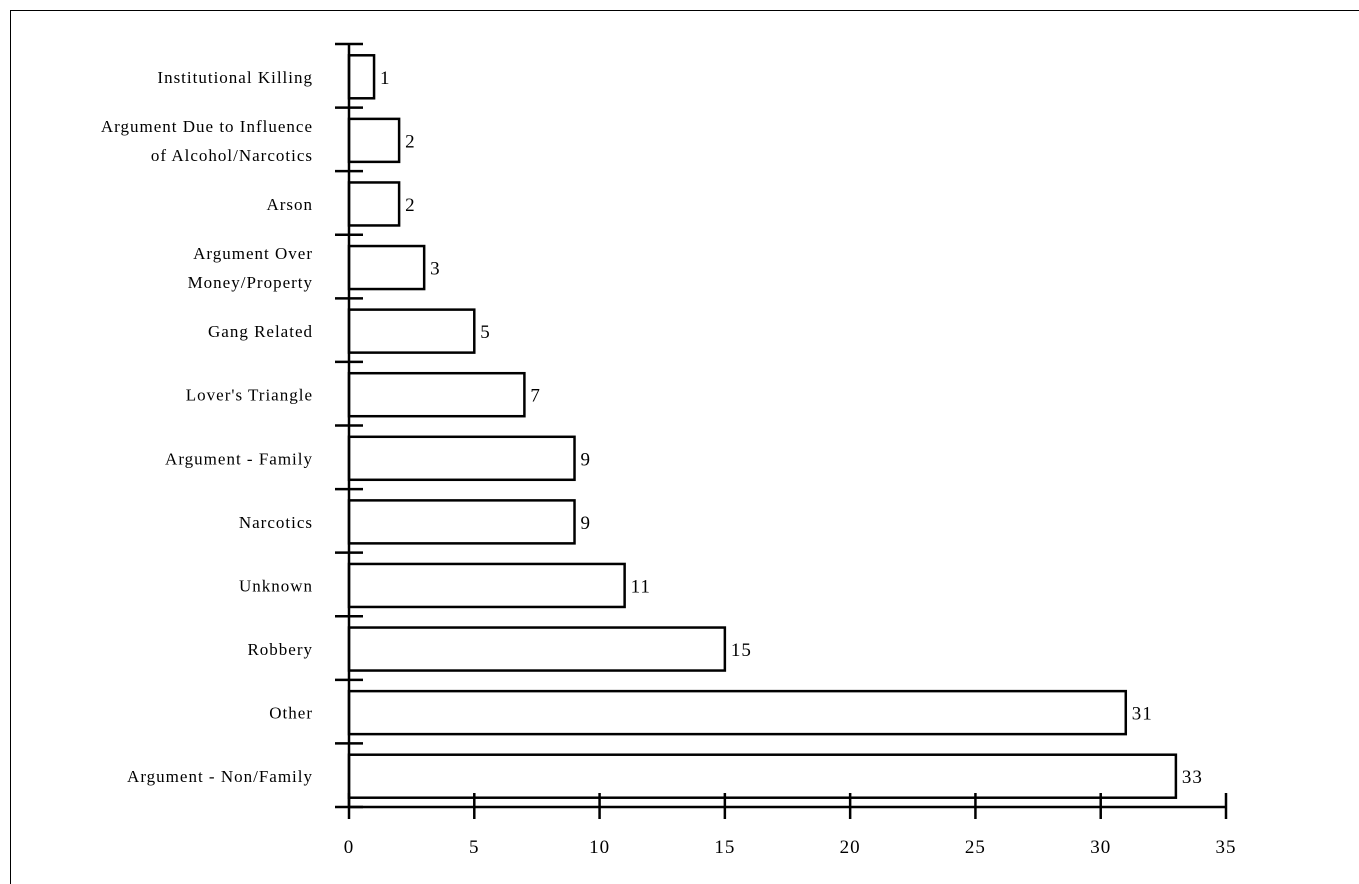 This screenshot has width=1359, height=884. Describe the element at coordinates (276, 585) in the screenshot. I see `category-label-8: Unknown` at that location.